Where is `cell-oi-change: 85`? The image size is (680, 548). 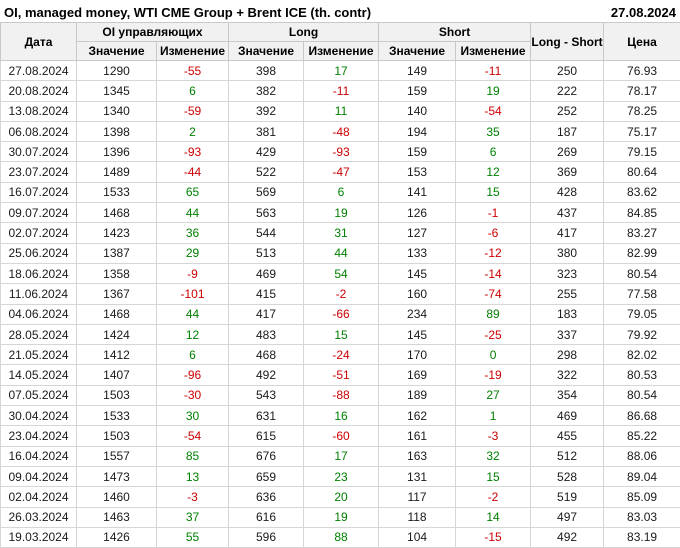
cell-oi-change: 85 is located at coordinates (192, 456).